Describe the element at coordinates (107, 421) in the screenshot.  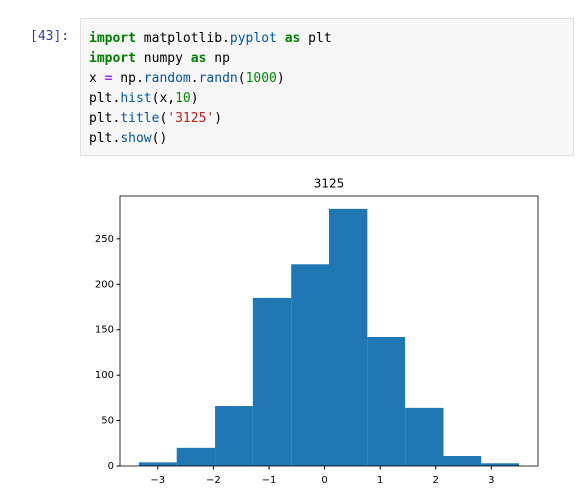
I see `y-tick-label: 50` at that location.